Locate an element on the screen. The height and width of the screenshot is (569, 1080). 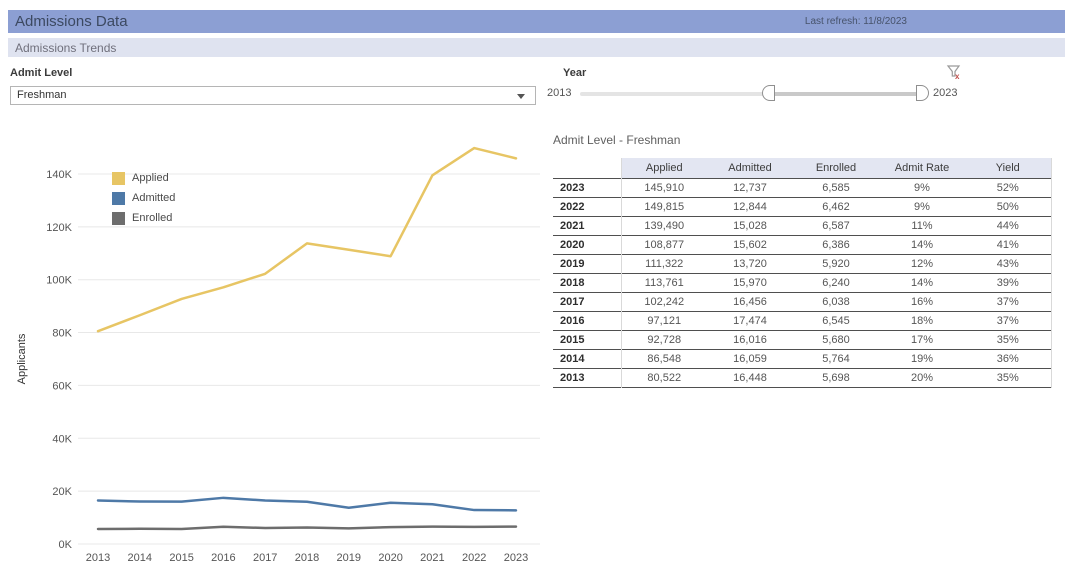
row-header-year: 2016 is located at coordinates (572, 320).